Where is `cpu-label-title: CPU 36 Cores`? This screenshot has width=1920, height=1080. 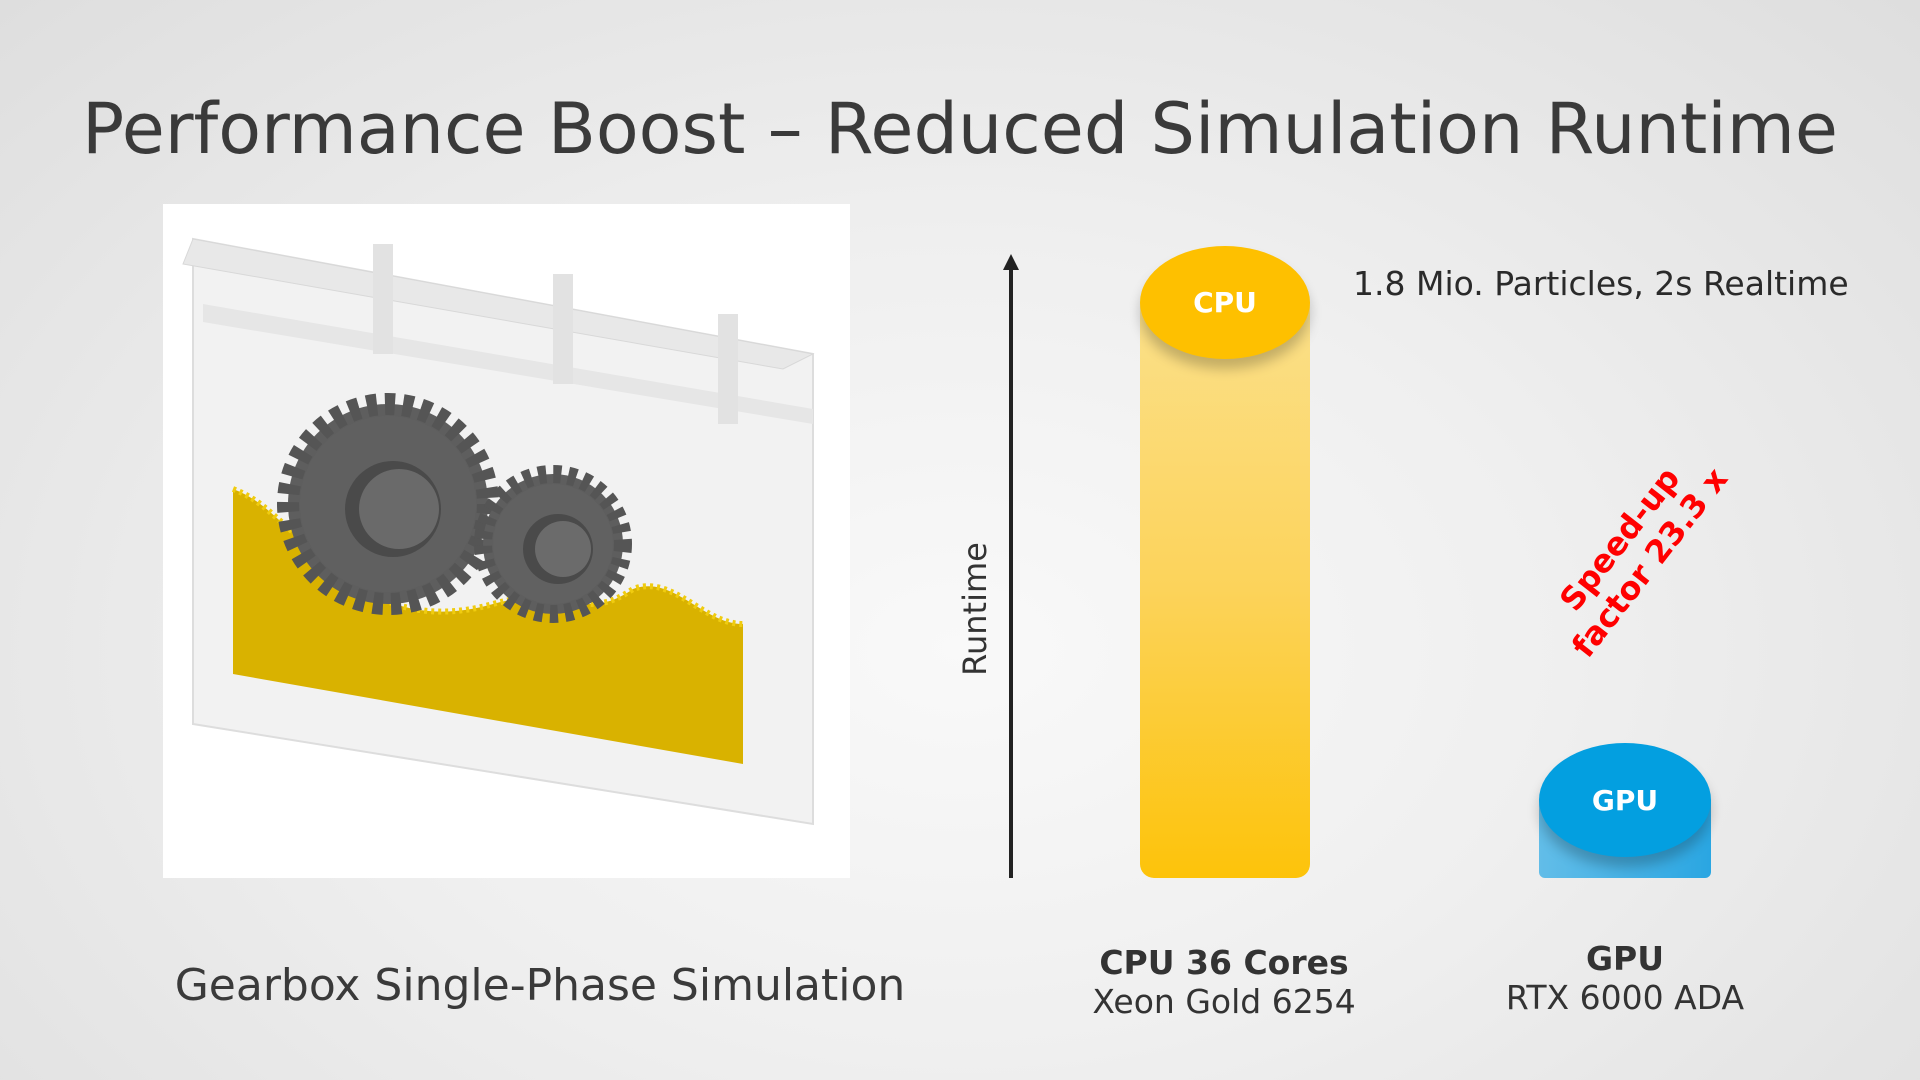 cpu-label-title: CPU 36 Cores is located at coordinates (1224, 962).